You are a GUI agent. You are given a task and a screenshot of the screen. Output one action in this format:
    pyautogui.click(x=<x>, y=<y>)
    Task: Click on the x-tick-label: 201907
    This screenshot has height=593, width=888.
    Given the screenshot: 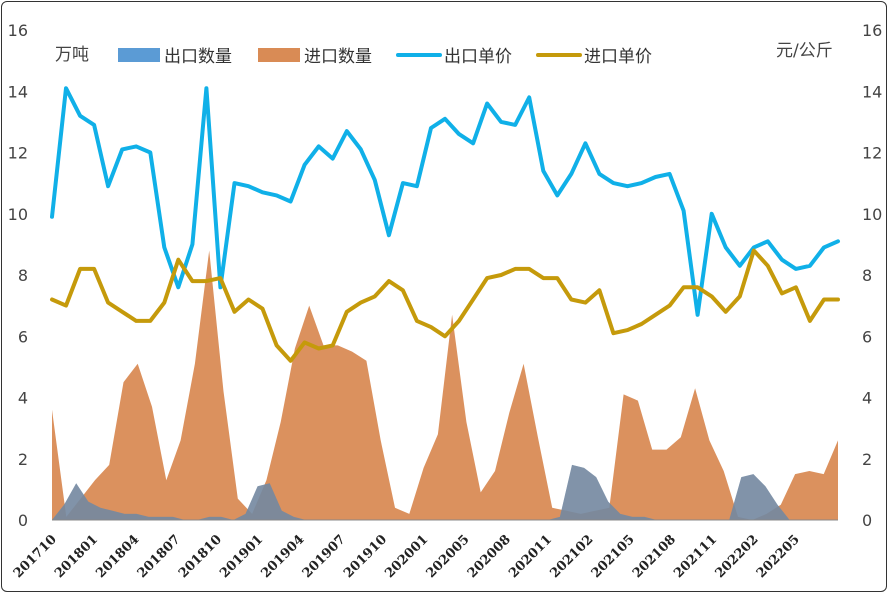 What is the action you would take?
    pyautogui.click(x=324, y=556)
    